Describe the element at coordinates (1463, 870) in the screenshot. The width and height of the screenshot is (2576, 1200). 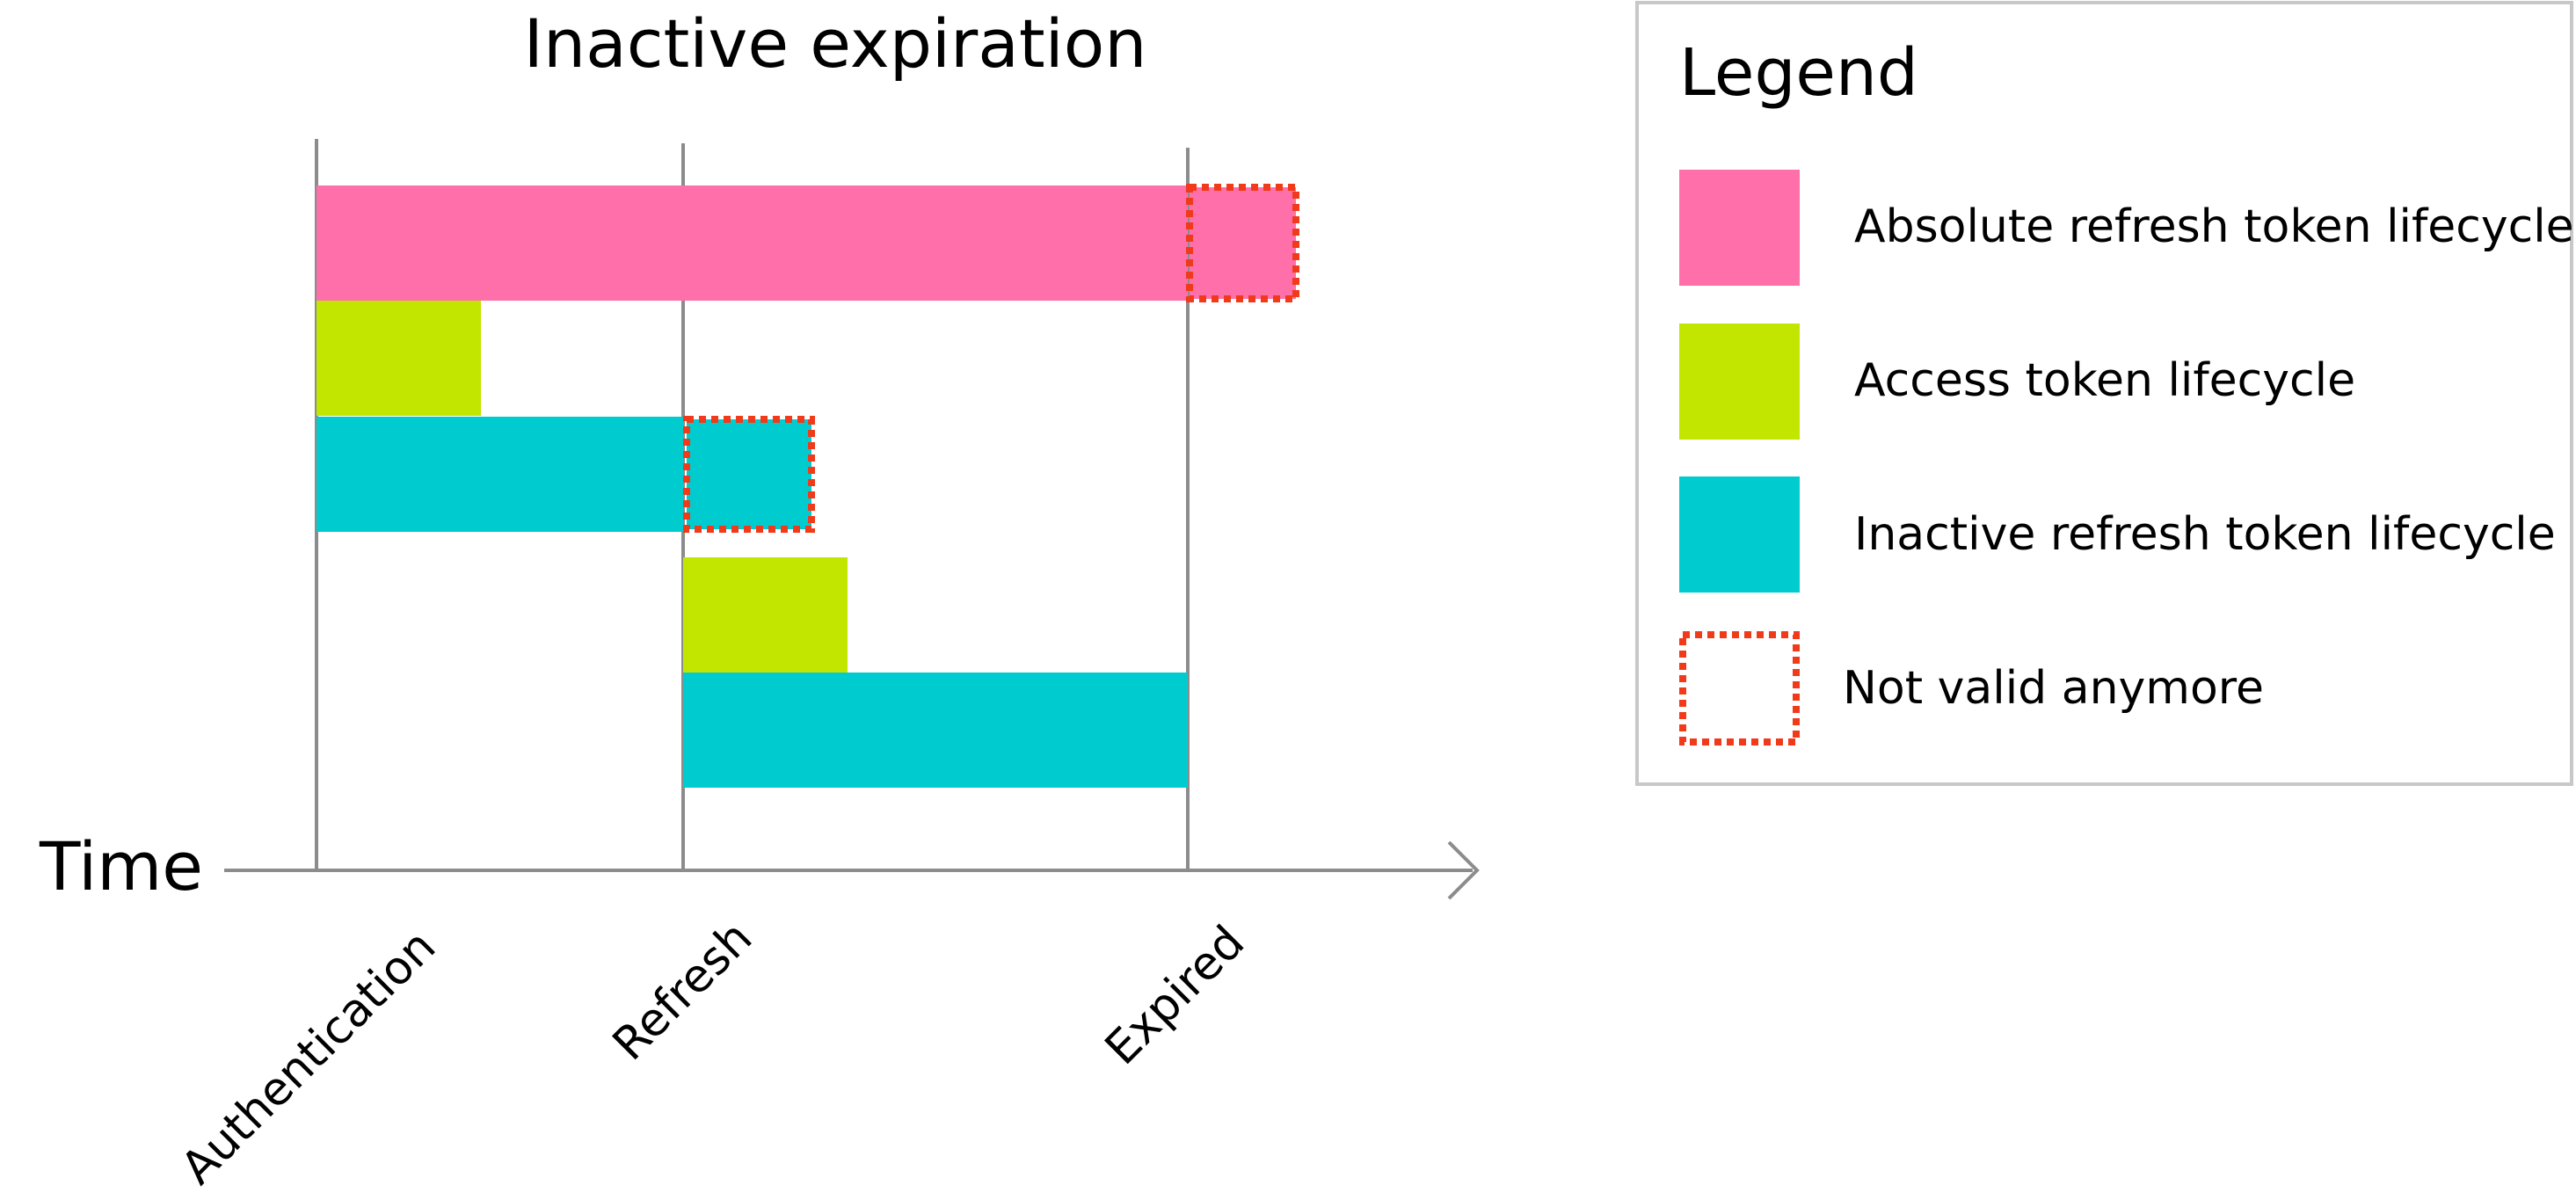
I see `time-axis-arrowhead` at that location.